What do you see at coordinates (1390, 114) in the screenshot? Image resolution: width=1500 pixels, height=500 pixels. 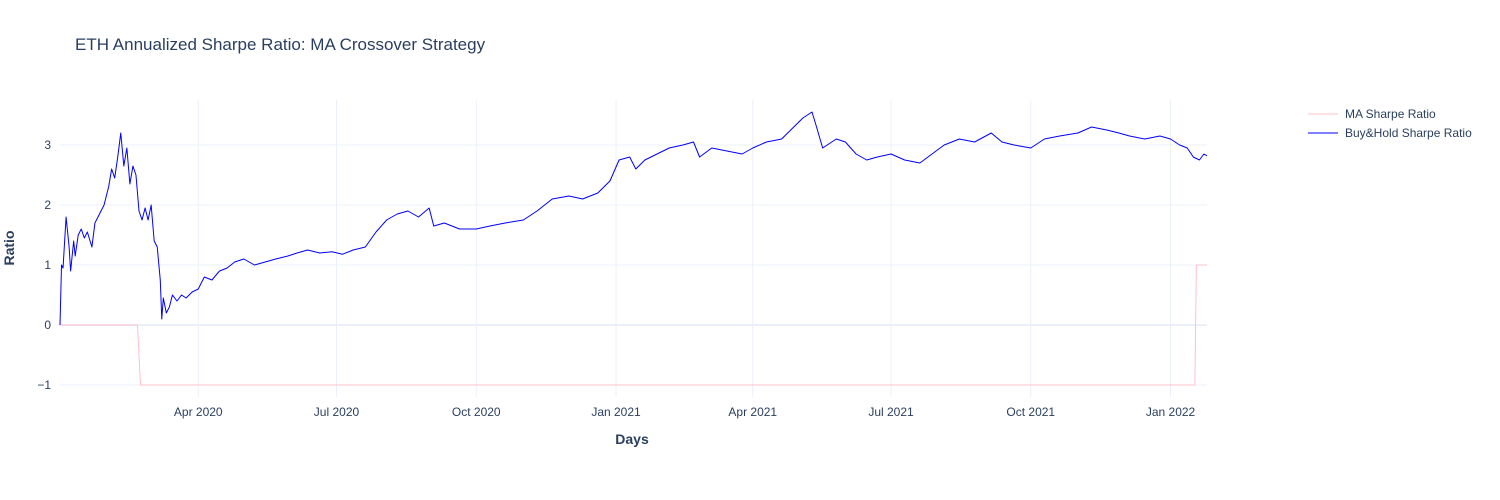 I see `legend-label-ma: MA Sharpe Ratio` at bounding box center [1390, 114].